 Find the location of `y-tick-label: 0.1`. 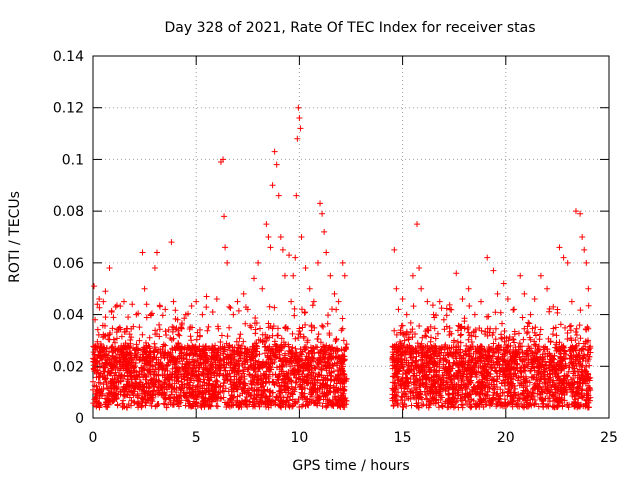

y-tick-label: 0.1 is located at coordinates (73, 160).